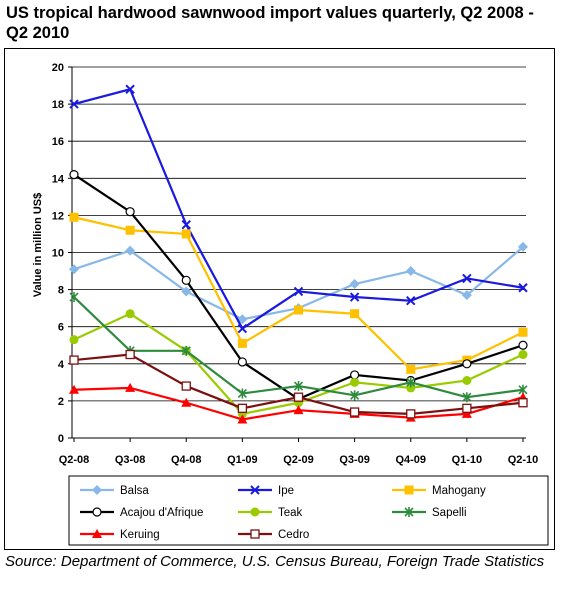  I want to click on legend-marker-keruing, so click(97, 533).